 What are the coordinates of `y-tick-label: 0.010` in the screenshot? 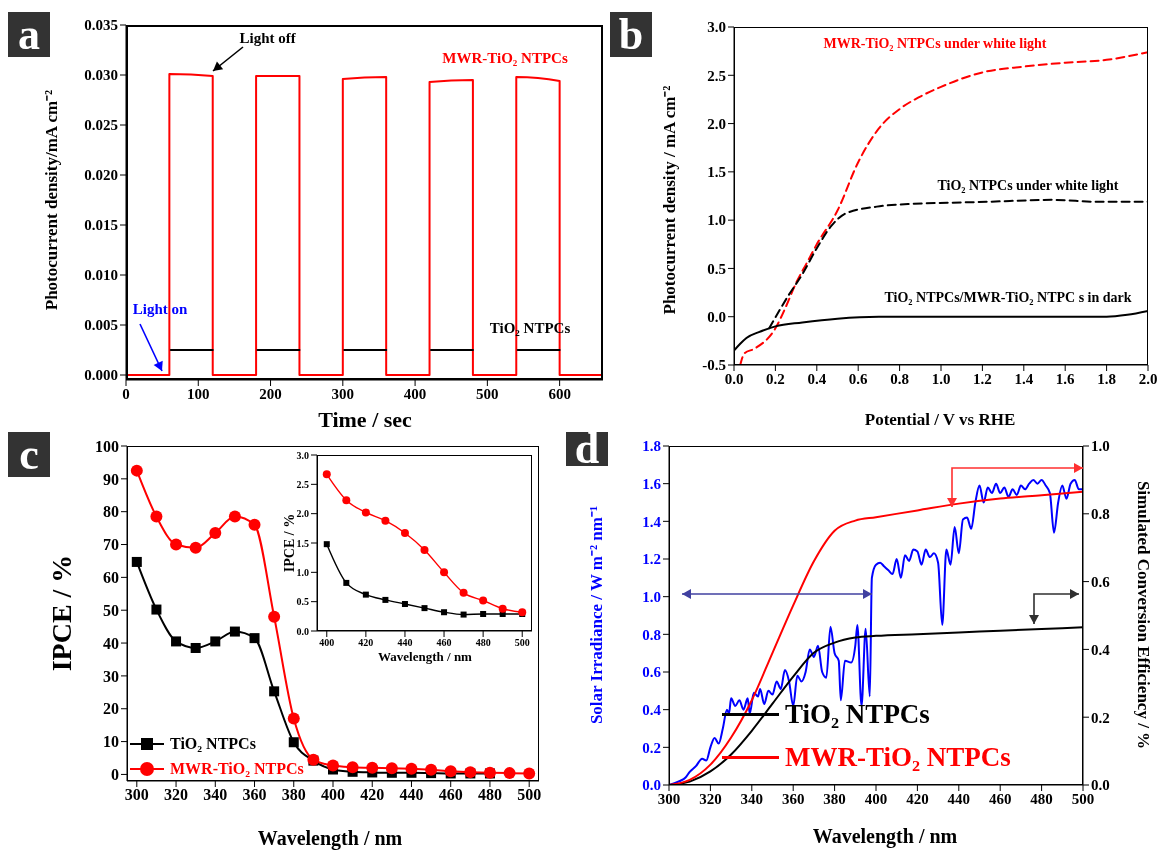 It's located at (101, 275).